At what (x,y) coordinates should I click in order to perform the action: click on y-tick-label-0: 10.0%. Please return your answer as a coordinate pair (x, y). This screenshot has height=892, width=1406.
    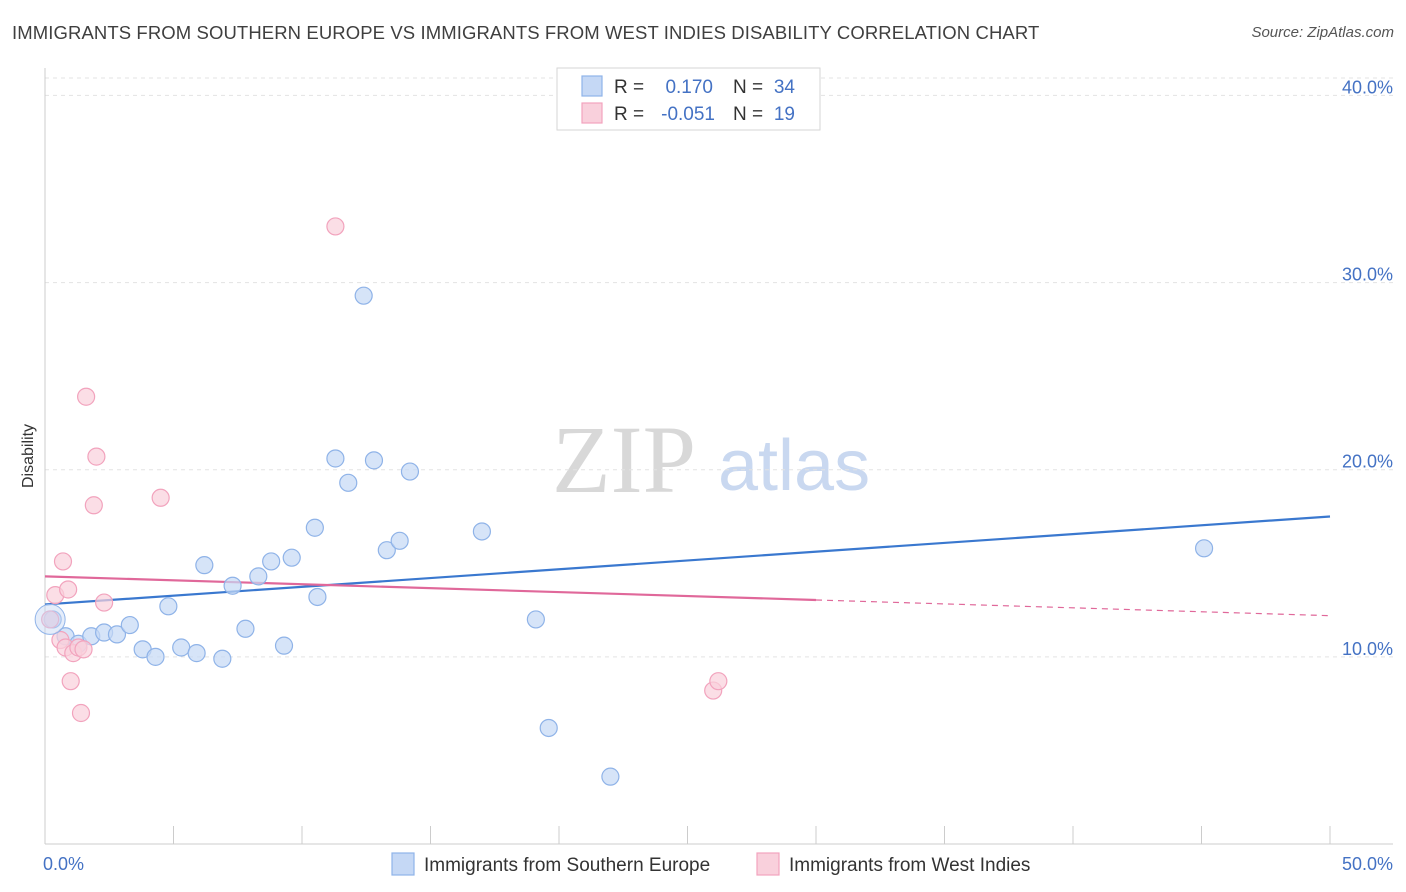
    Looking at the image, I should click on (1367, 649).